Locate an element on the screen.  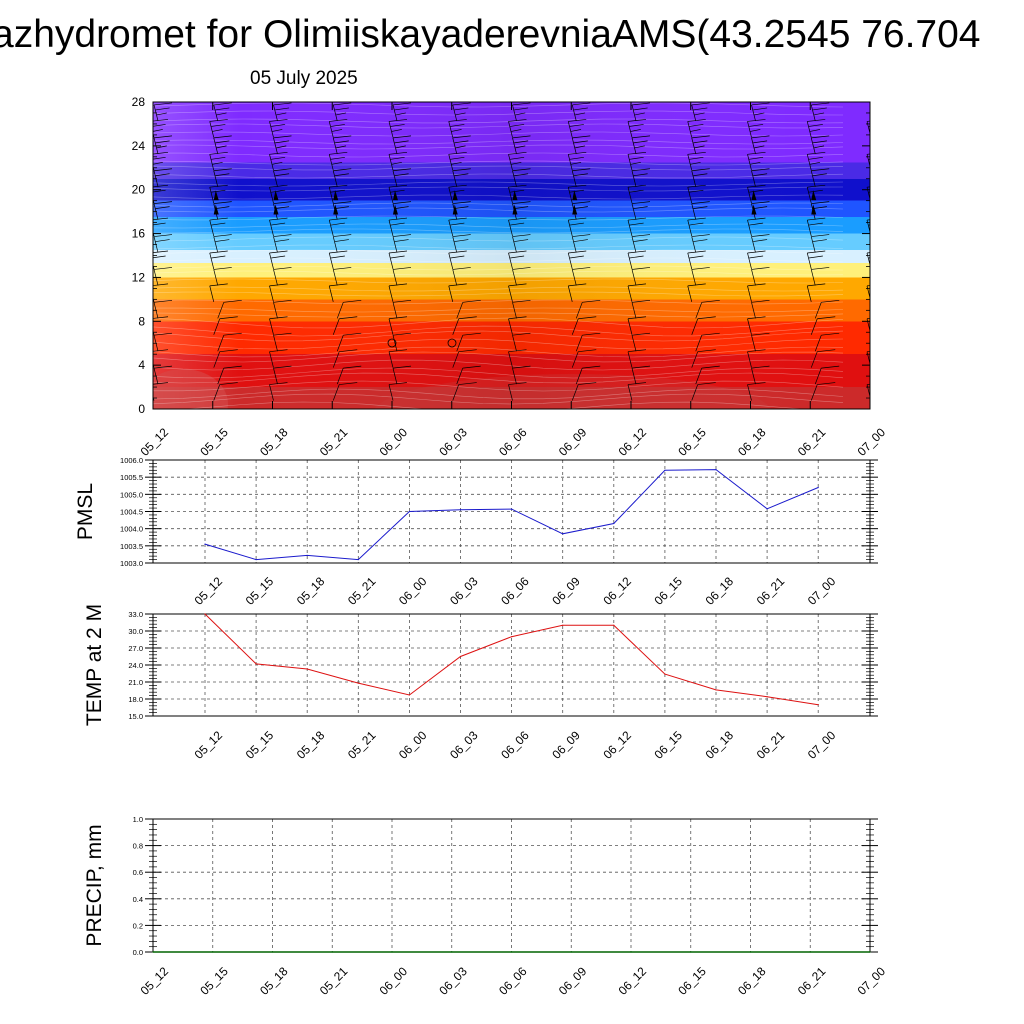
y-tick-label: 0.4 is located at coordinates (138, 899).